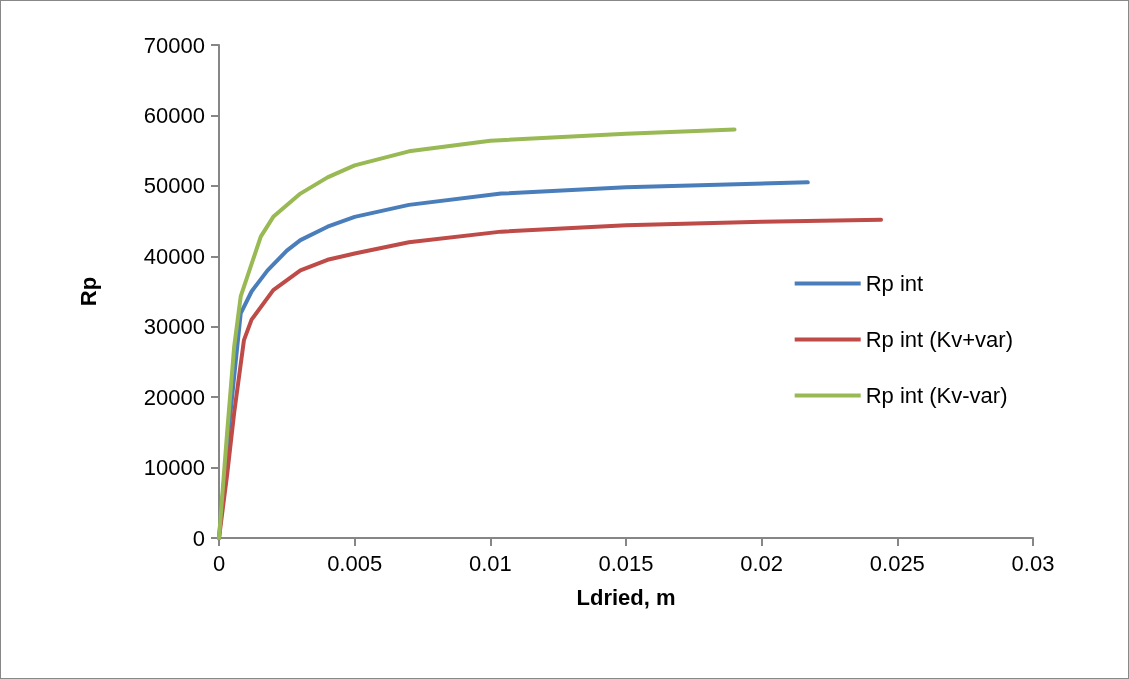  Describe the element at coordinates (174, 186) in the screenshot. I see `y-tick-label: 50000` at that location.